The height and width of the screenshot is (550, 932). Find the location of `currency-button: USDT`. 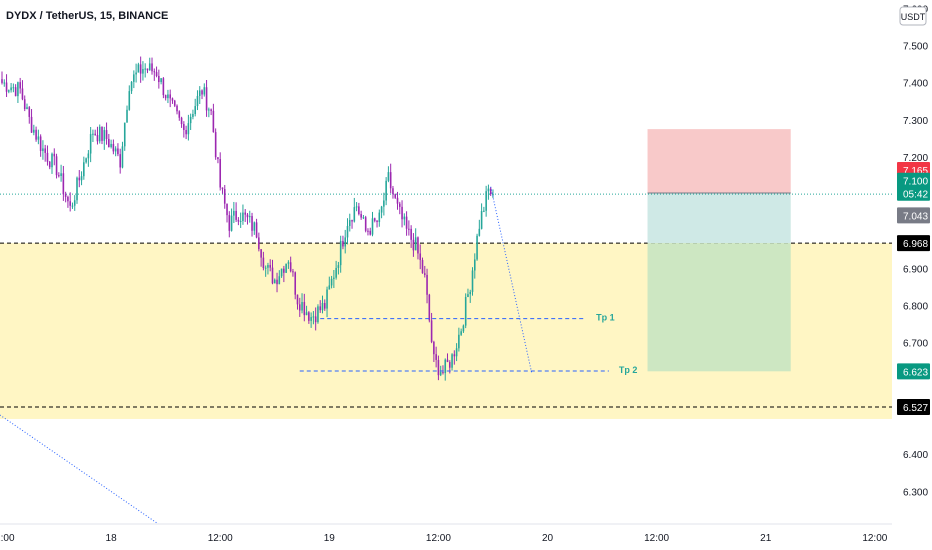

currency-button: USDT is located at coordinates (913, 16).